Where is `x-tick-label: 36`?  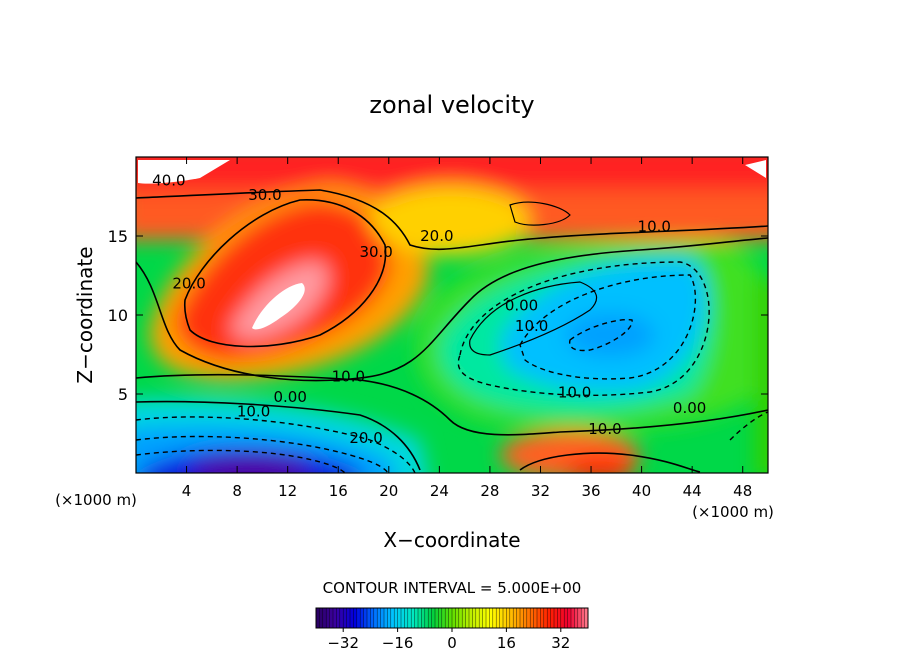
x-tick-label: 36 is located at coordinates (590, 491).